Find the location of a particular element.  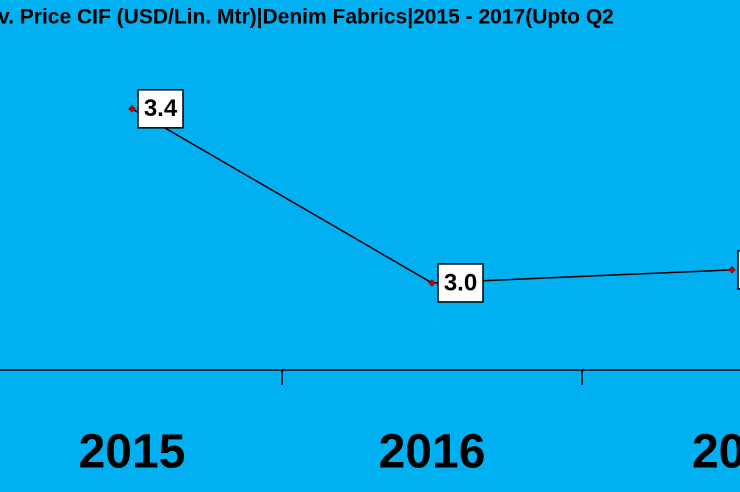

x-tick-label: 2016 is located at coordinates (432, 452).